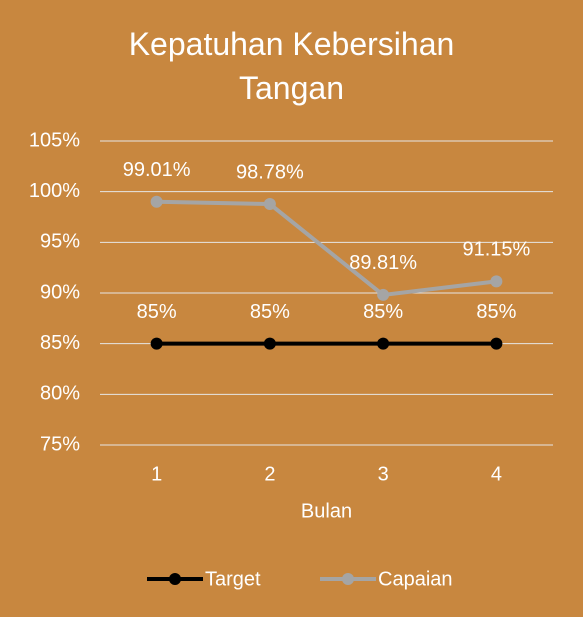 This screenshot has width=583, height=617. What do you see at coordinates (60, 292) in the screenshot?
I see `y-tick-label: 90%` at bounding box center [60, 292].